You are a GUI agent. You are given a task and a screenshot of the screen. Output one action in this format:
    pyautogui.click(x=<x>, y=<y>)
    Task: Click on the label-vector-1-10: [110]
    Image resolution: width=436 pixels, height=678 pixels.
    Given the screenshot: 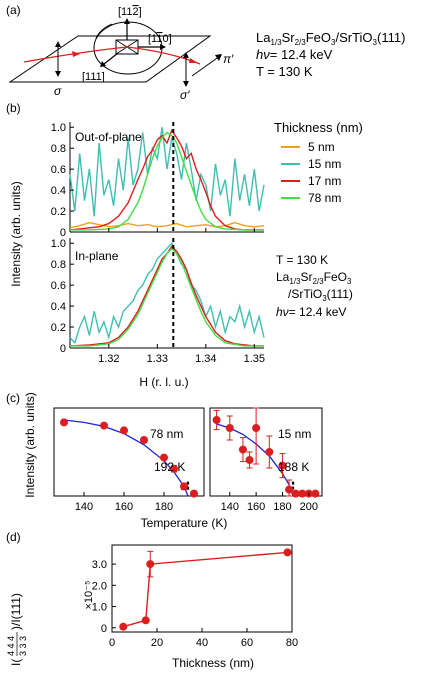 What is the action you would take?
    pyautogui.click(x=160, y=39)
    